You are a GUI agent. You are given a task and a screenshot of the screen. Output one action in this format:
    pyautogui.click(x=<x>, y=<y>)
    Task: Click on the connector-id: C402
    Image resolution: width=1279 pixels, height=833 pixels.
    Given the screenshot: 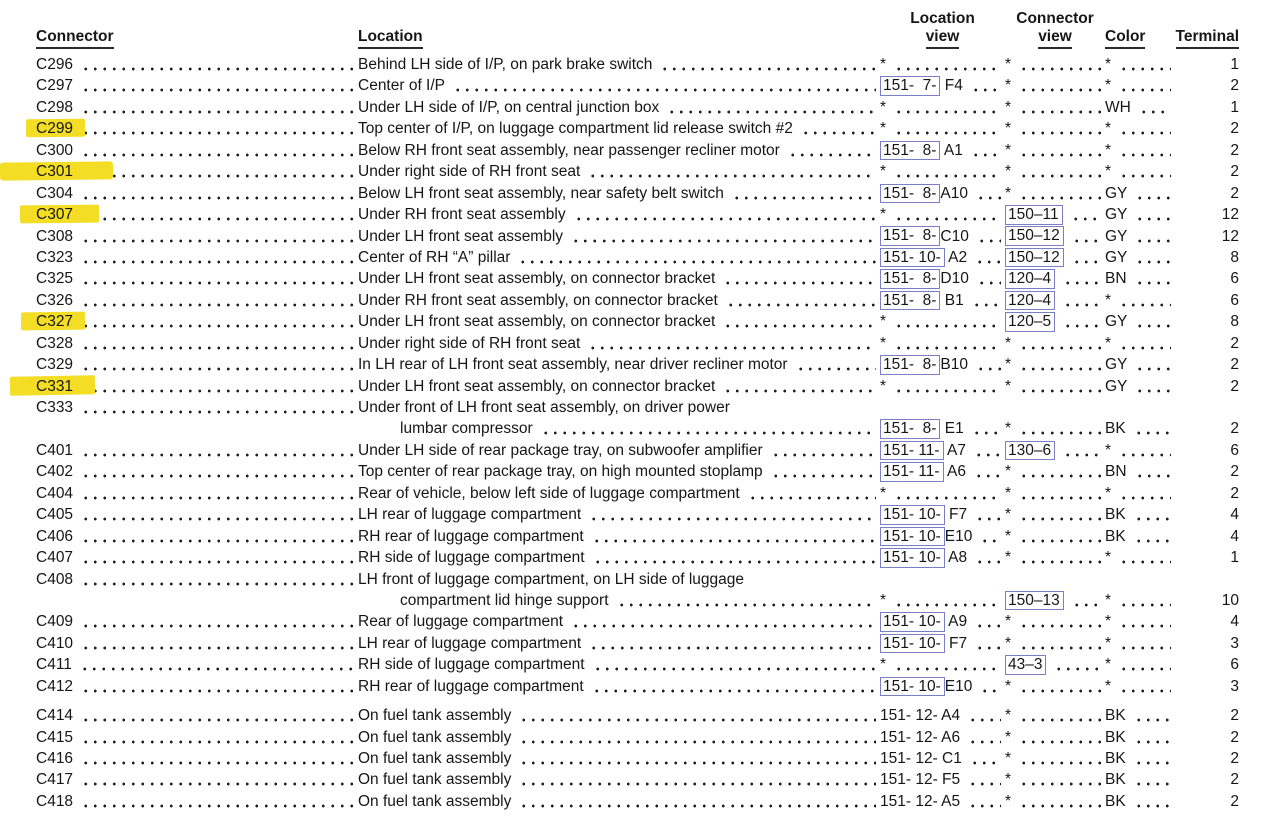 What is the action you would take?
    pyautogui.click(x=55, y=472)
    